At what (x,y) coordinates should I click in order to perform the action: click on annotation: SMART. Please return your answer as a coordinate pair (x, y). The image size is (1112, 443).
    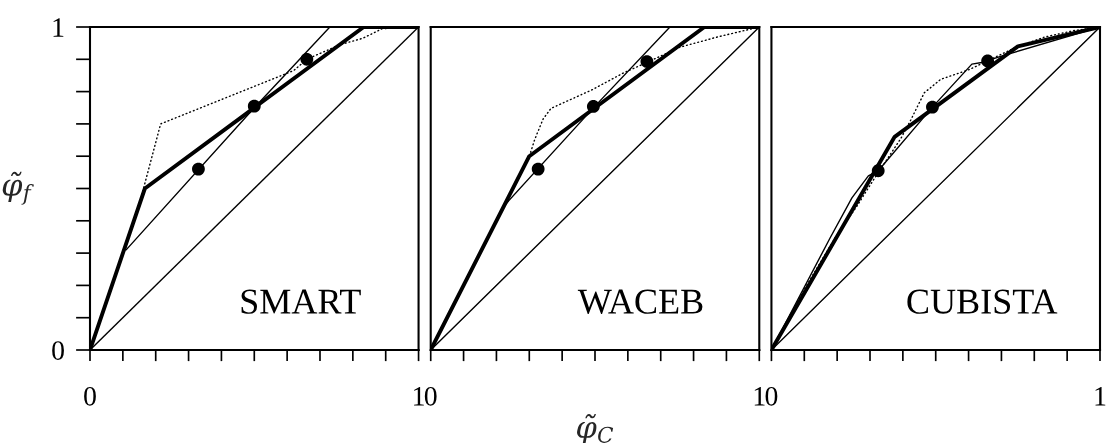
    Looking at the image, I should click on (301, 301).